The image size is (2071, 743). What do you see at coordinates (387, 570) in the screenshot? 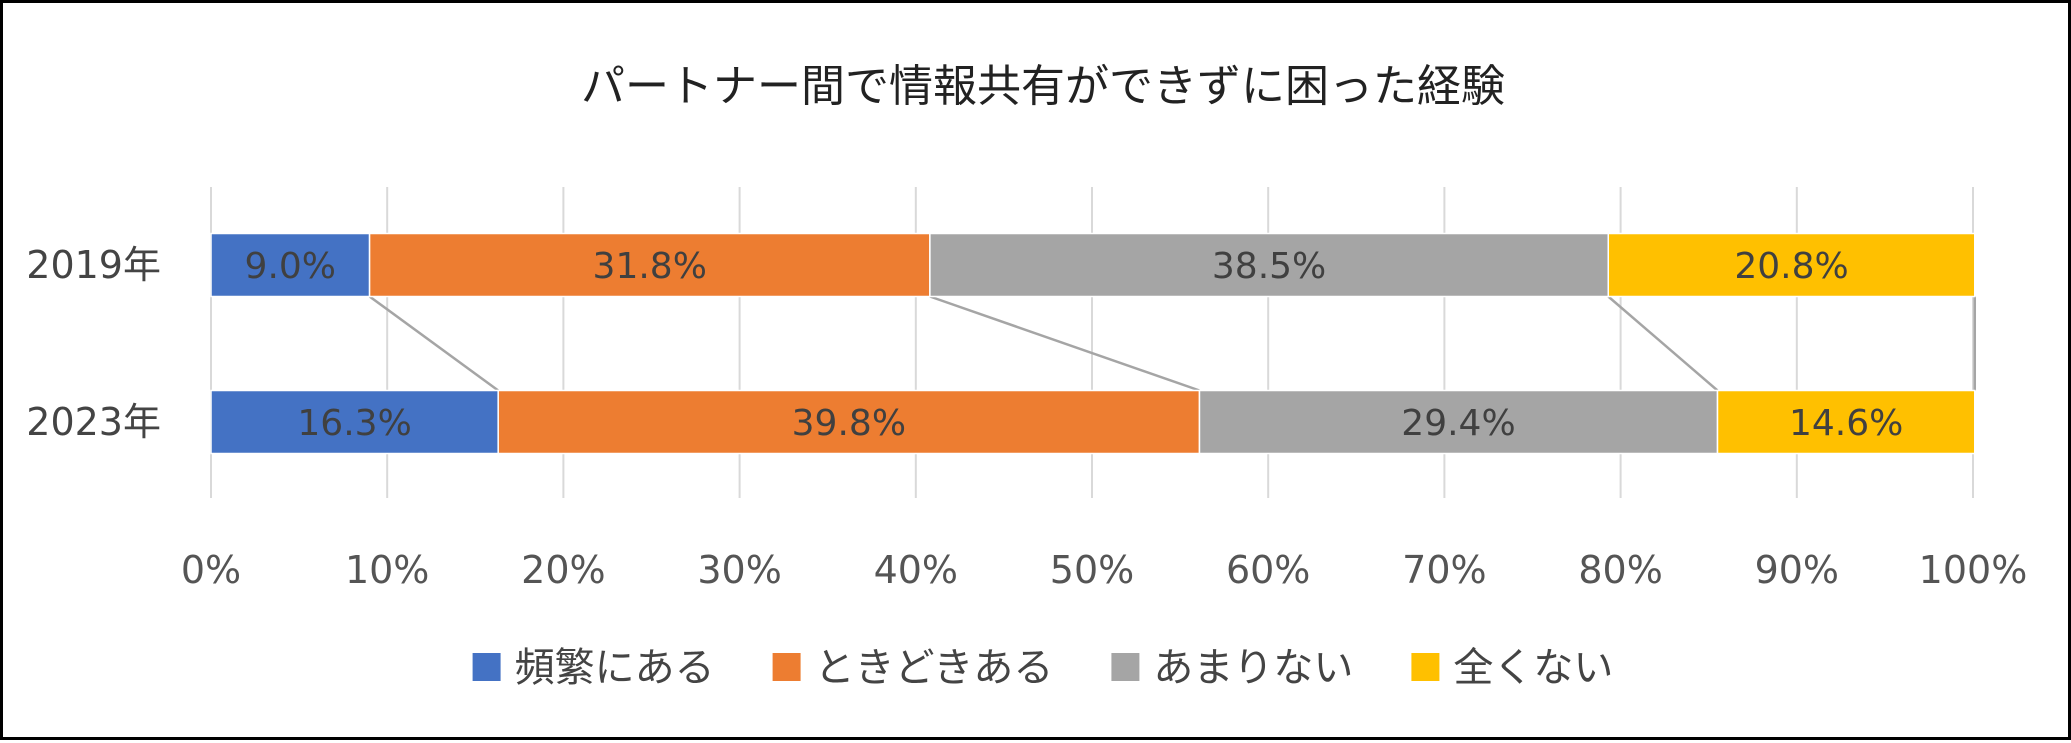
I see `x-tick-label-1: 10%` at bounding box center [387, 570].